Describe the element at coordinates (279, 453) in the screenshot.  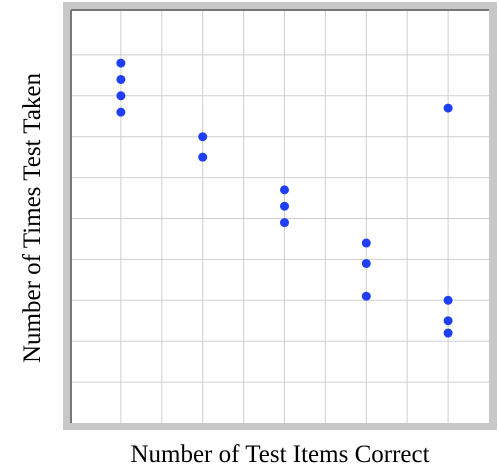
I see `x-axis-label: Number of Test Items Correct` at that location.